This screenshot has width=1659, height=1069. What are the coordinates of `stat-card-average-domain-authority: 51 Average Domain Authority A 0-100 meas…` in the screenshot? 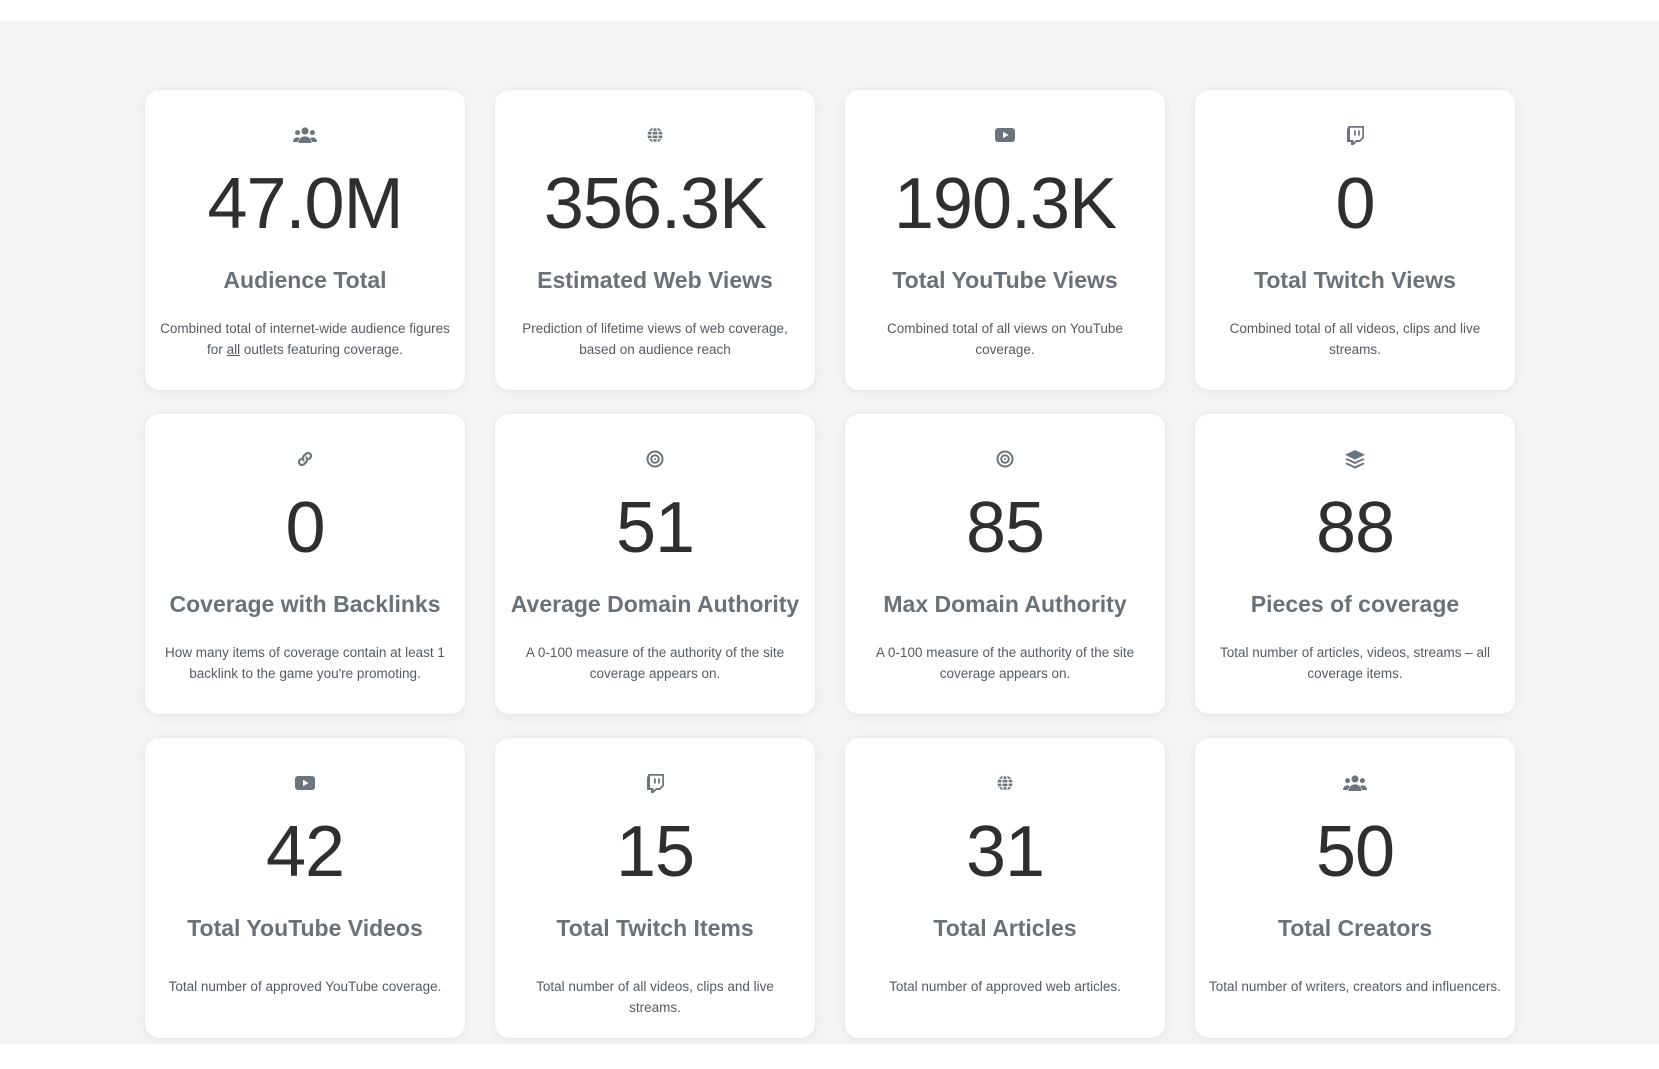 It's located at (655, 564).